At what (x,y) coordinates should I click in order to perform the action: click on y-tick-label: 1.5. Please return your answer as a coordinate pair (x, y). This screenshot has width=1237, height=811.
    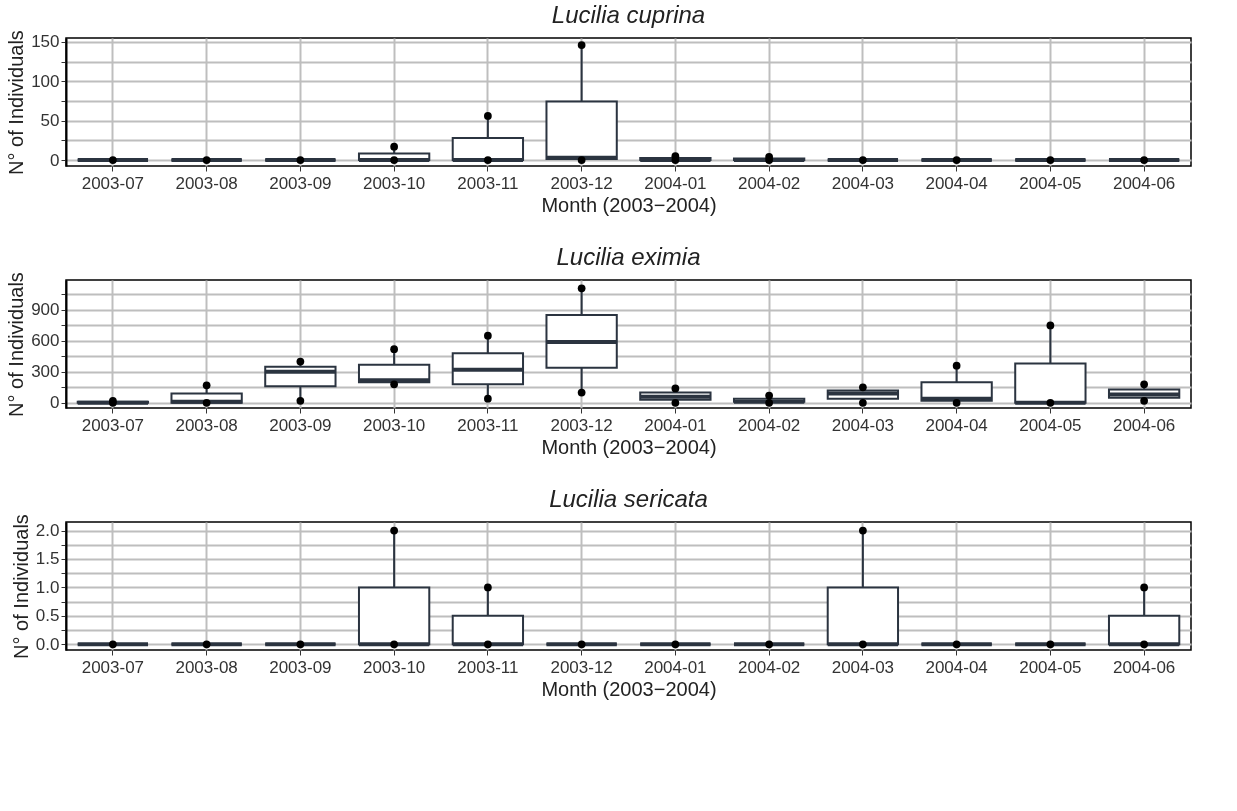
    Looking at the image, I should click on (47, 559).